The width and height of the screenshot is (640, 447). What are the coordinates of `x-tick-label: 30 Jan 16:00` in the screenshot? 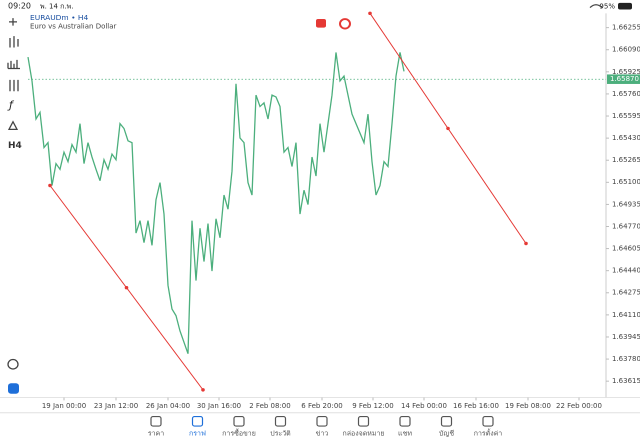 It's located at (219, 406).